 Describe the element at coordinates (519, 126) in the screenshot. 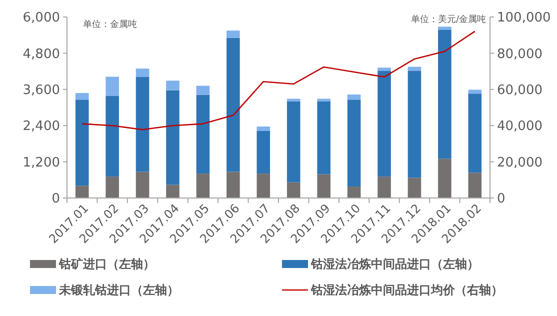

I see `y2-tick-label: 40,000` at that location.